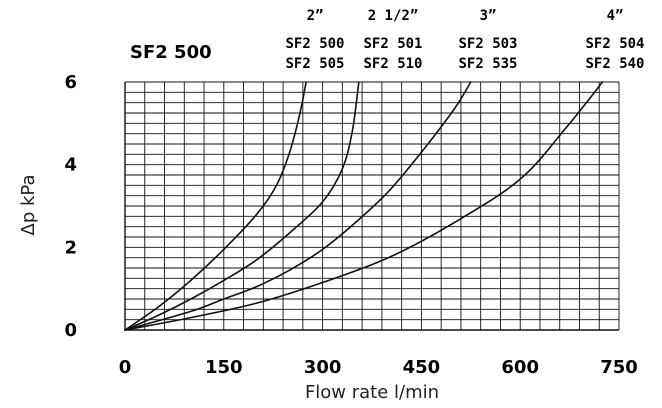  What do you see at coordinates (422, 367) in the screenshot?
I see `x-tick-label: 450` at bounding box center [422, 367].